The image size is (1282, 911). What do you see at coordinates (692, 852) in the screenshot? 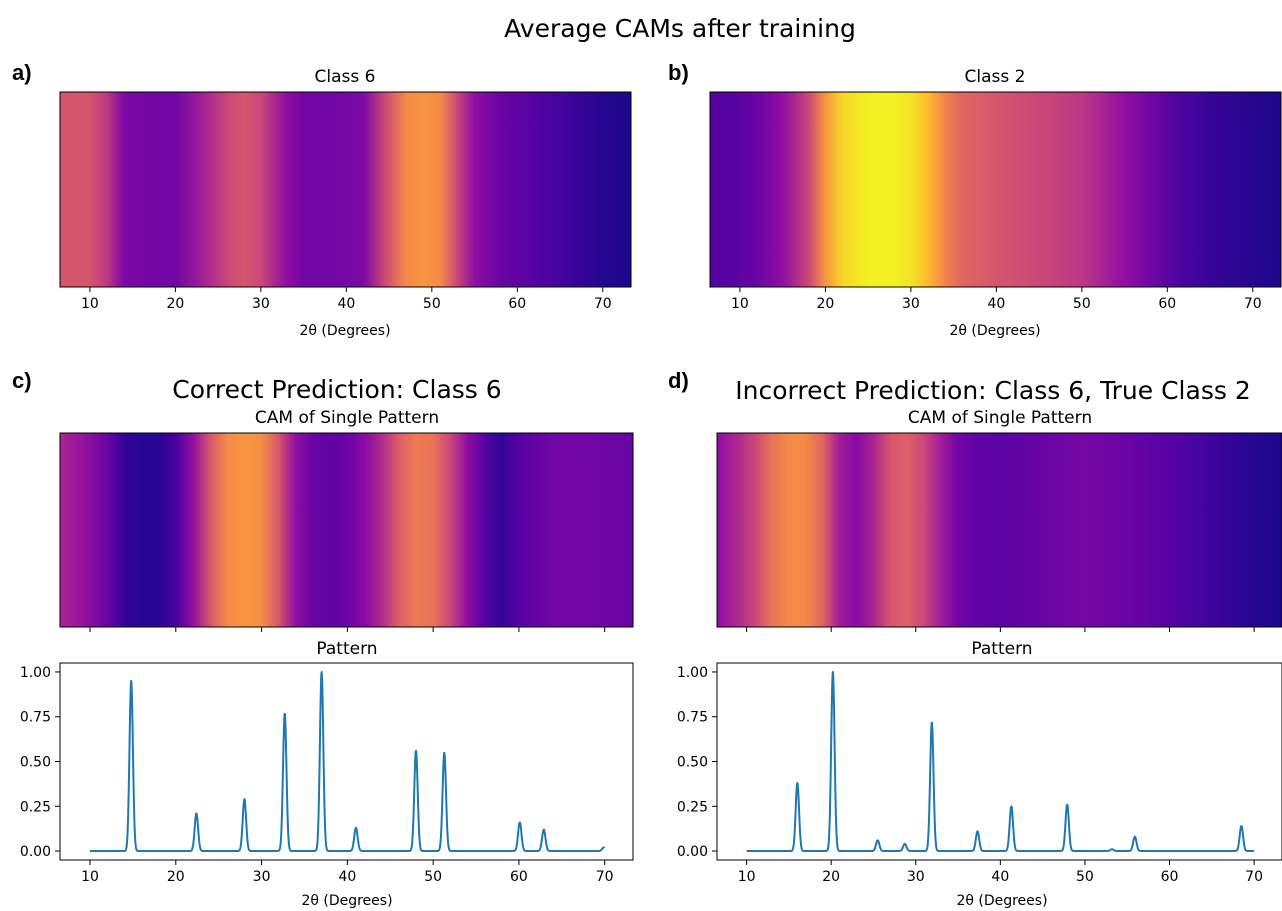
I see `pattern-d-y-tick-label-0: 0.00` at bounding box center [692, 852].